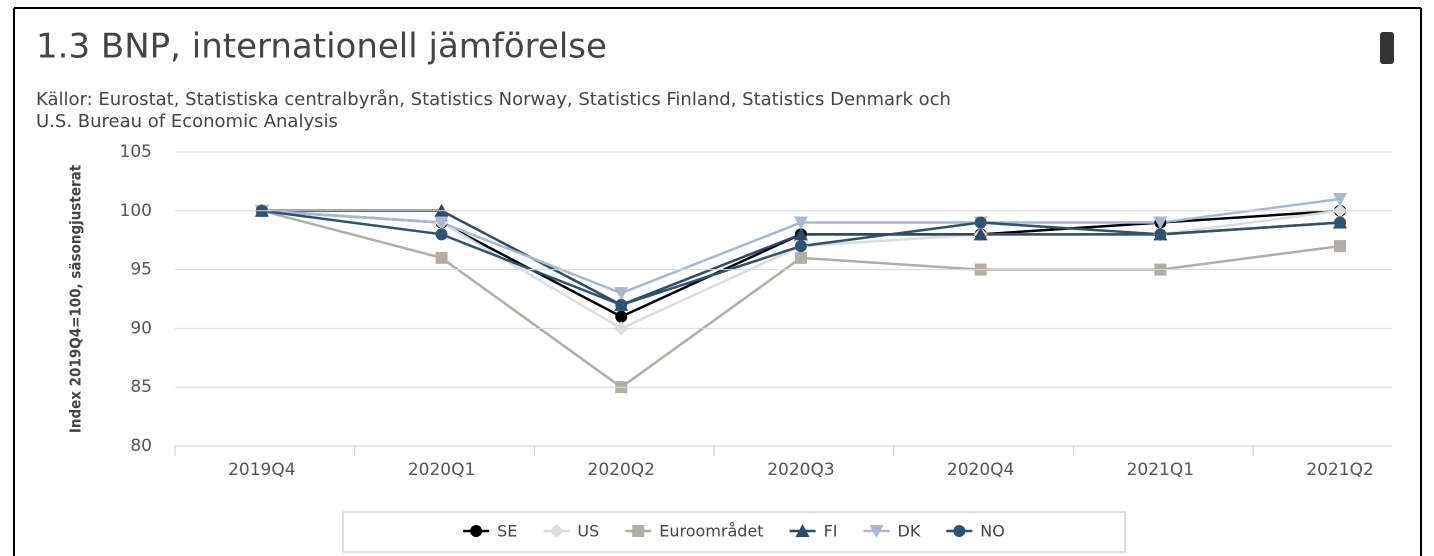  I want to click on x-tick-label: 2020Q4, so click(980, 470).